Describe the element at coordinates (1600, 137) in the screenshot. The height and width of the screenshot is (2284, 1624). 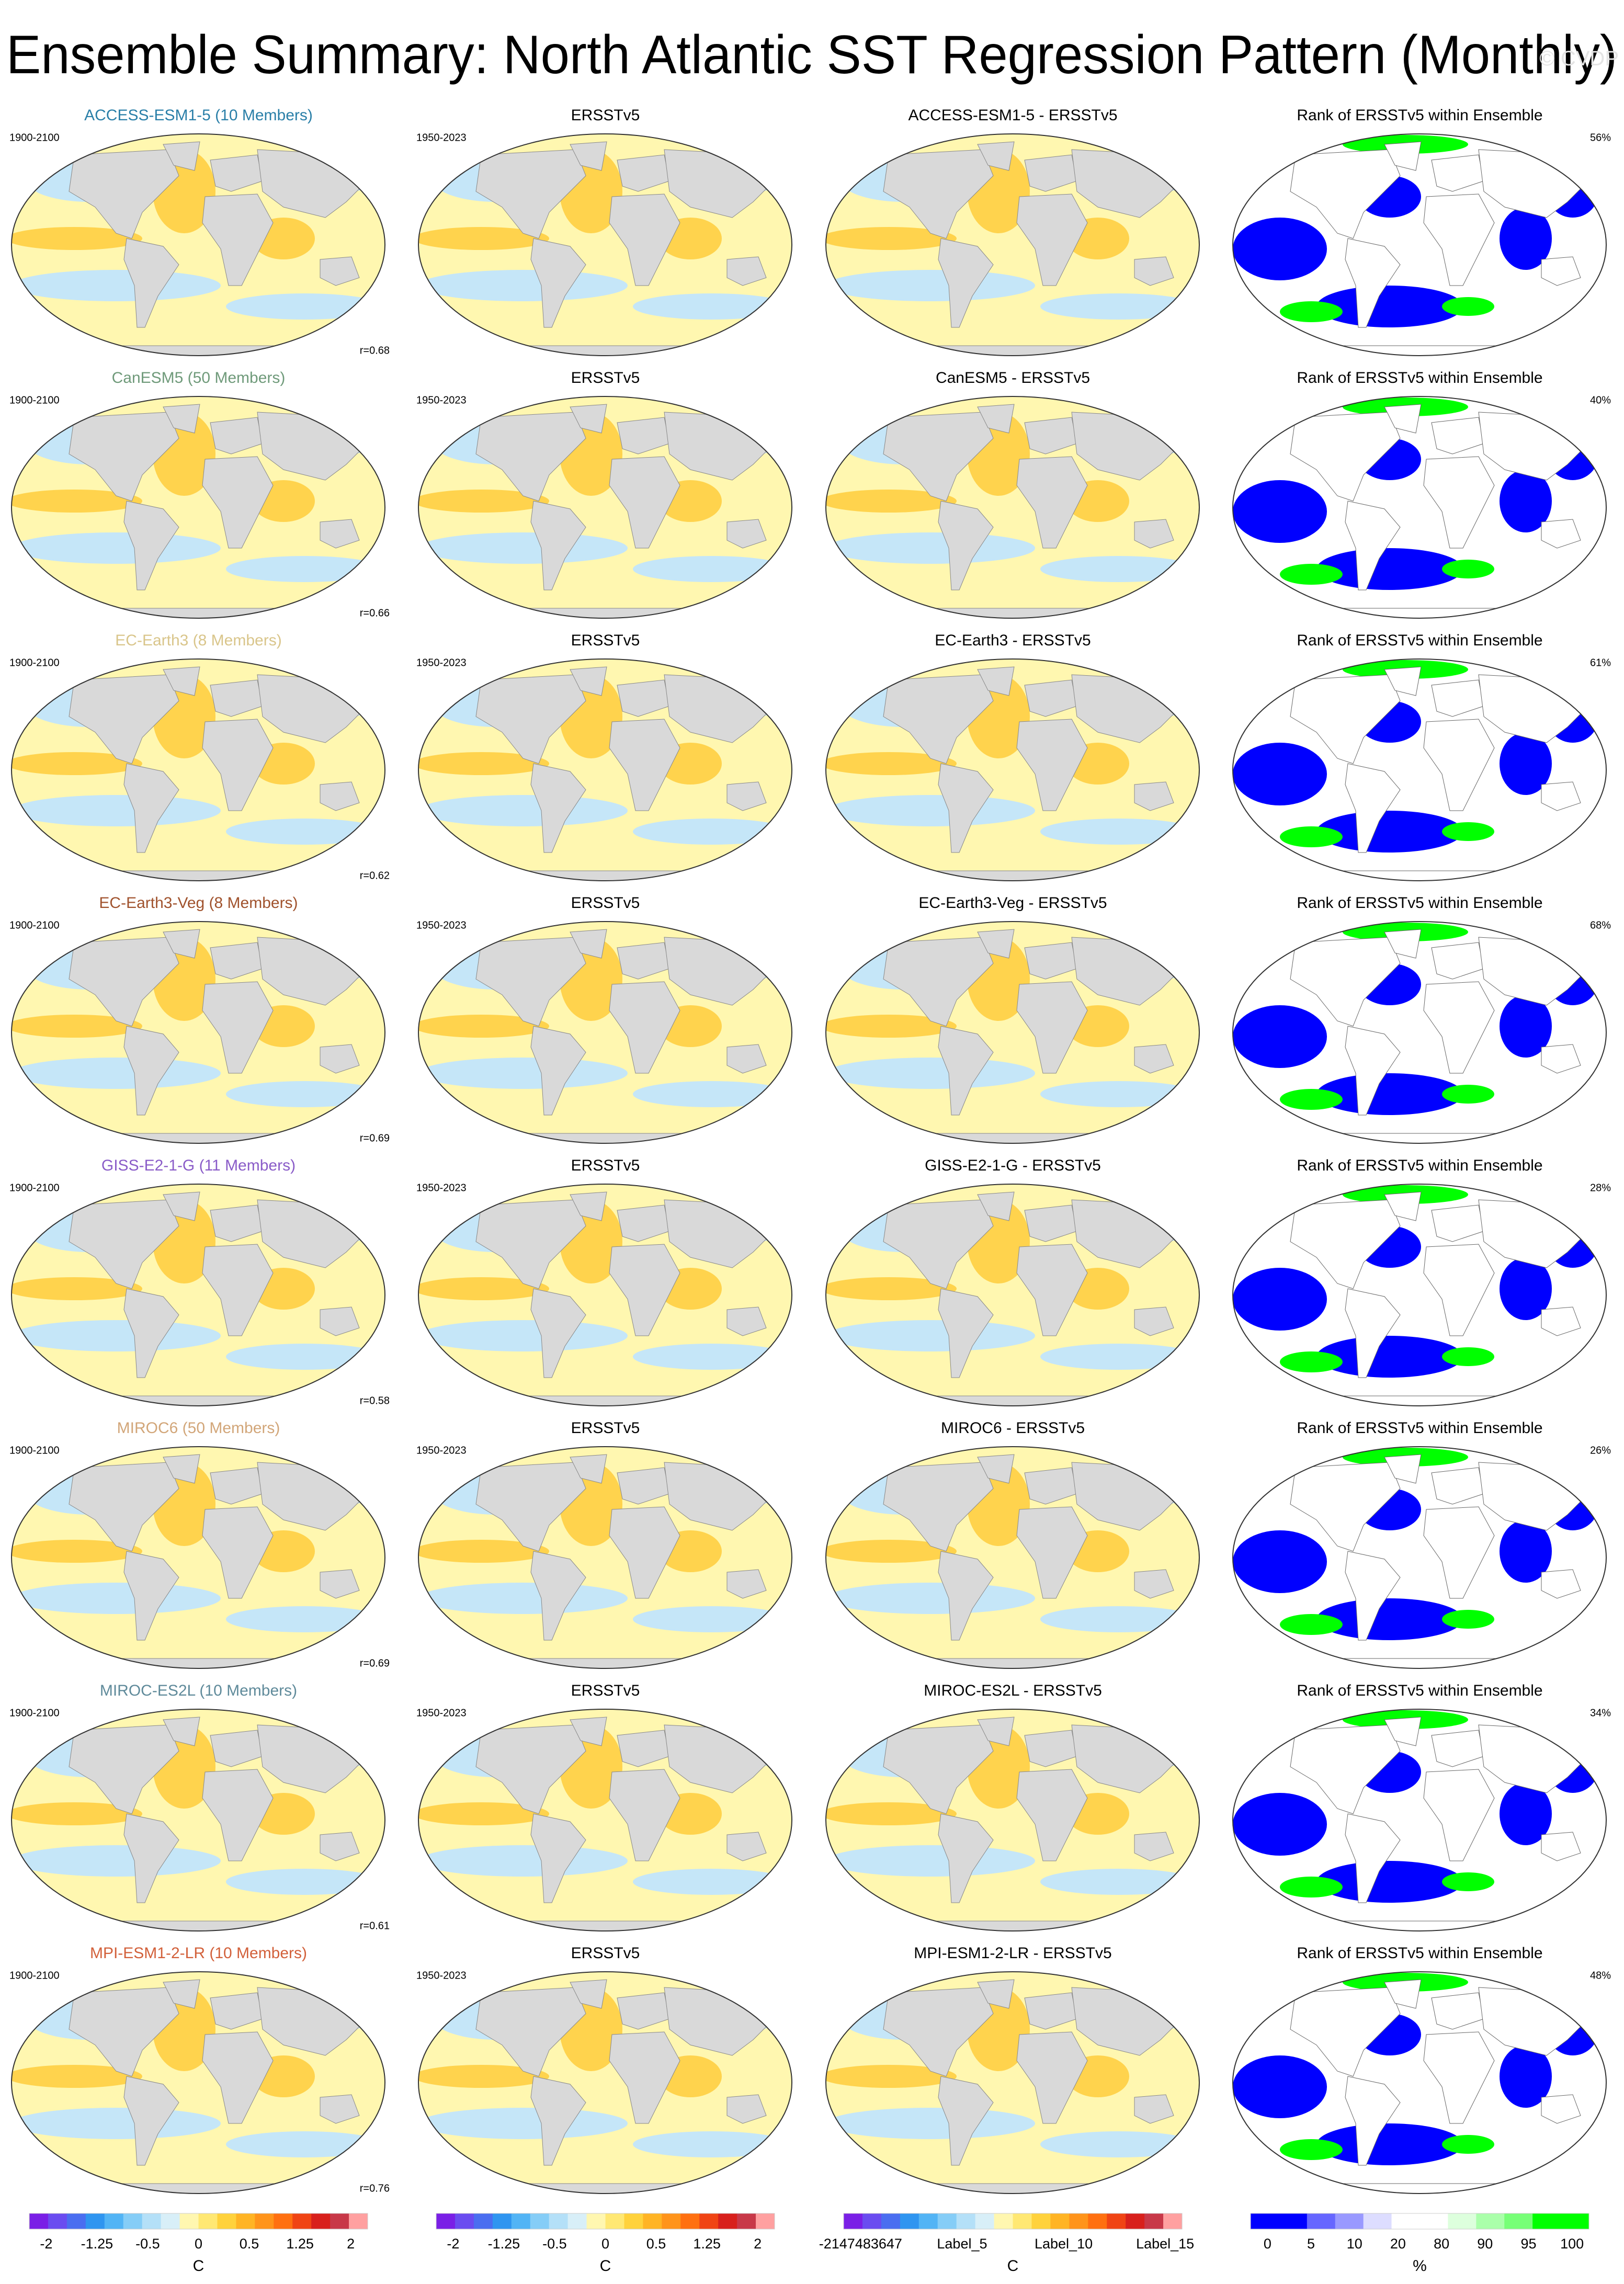
I see `percent-label: 56%` at that location.